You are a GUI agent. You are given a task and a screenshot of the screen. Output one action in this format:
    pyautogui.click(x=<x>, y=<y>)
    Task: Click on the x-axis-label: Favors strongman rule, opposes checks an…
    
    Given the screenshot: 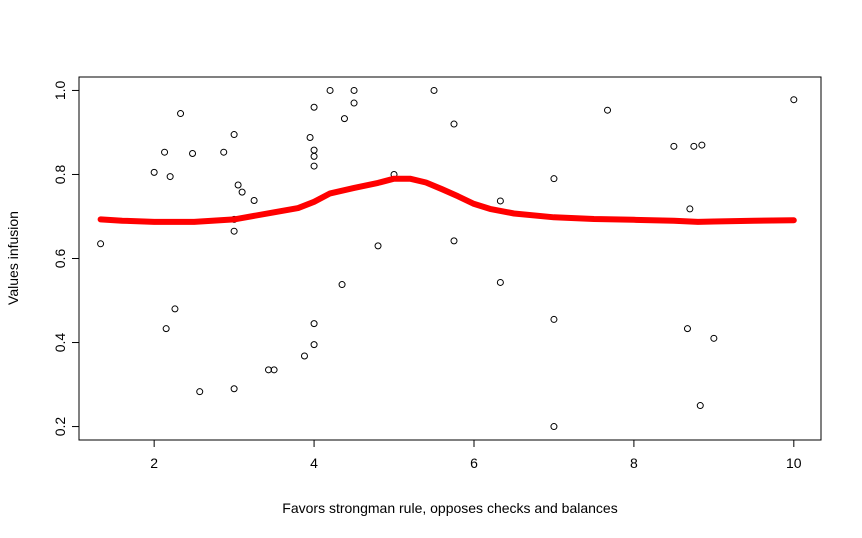 What is the action you would take?
    pyautogui.click(x=449, y=508)
    